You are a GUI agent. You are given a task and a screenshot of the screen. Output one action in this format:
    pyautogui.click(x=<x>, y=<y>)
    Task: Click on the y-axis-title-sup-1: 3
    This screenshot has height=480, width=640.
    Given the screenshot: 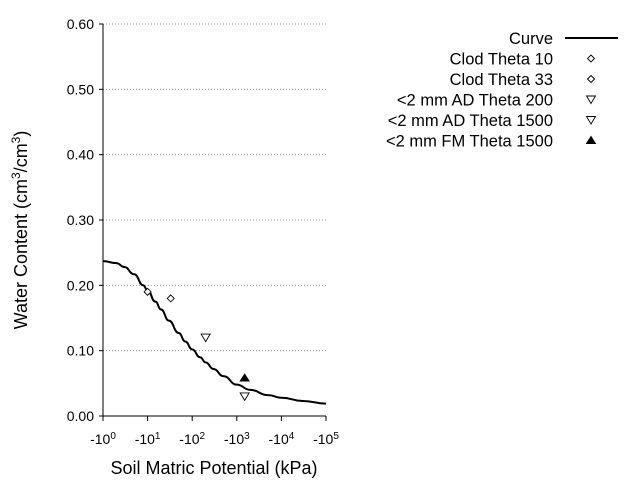 What is the action you would take?
    pyautogui.click(x=16, y=175)
    